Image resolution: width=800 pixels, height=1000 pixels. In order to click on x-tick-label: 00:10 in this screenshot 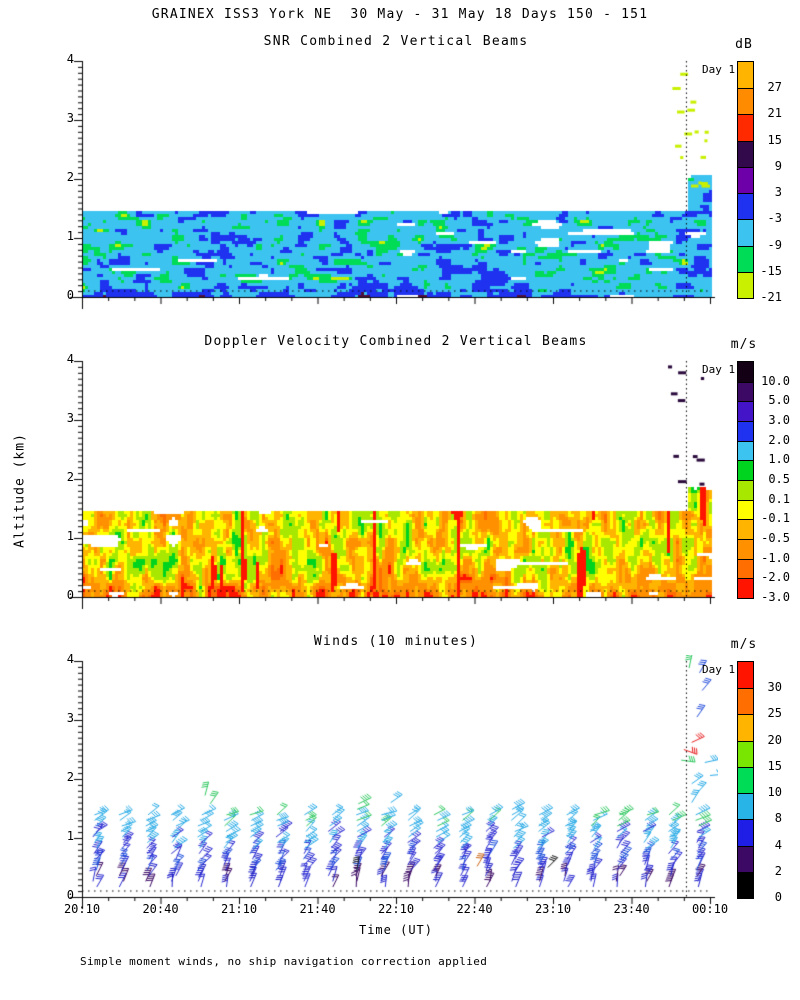, I will do `click(710, 909)`.